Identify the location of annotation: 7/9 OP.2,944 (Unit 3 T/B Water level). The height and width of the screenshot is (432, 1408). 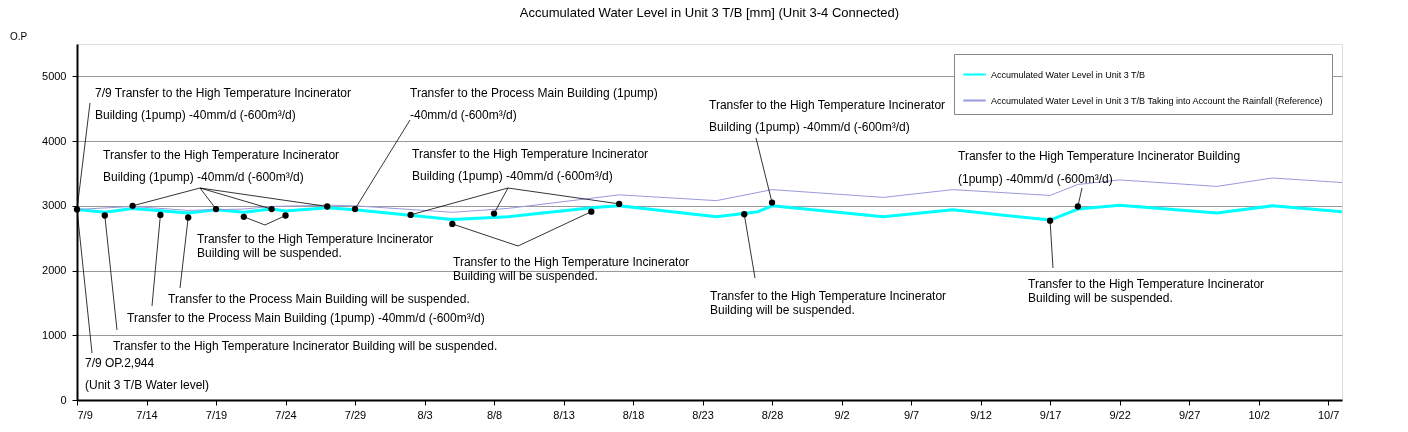
(147, 374).